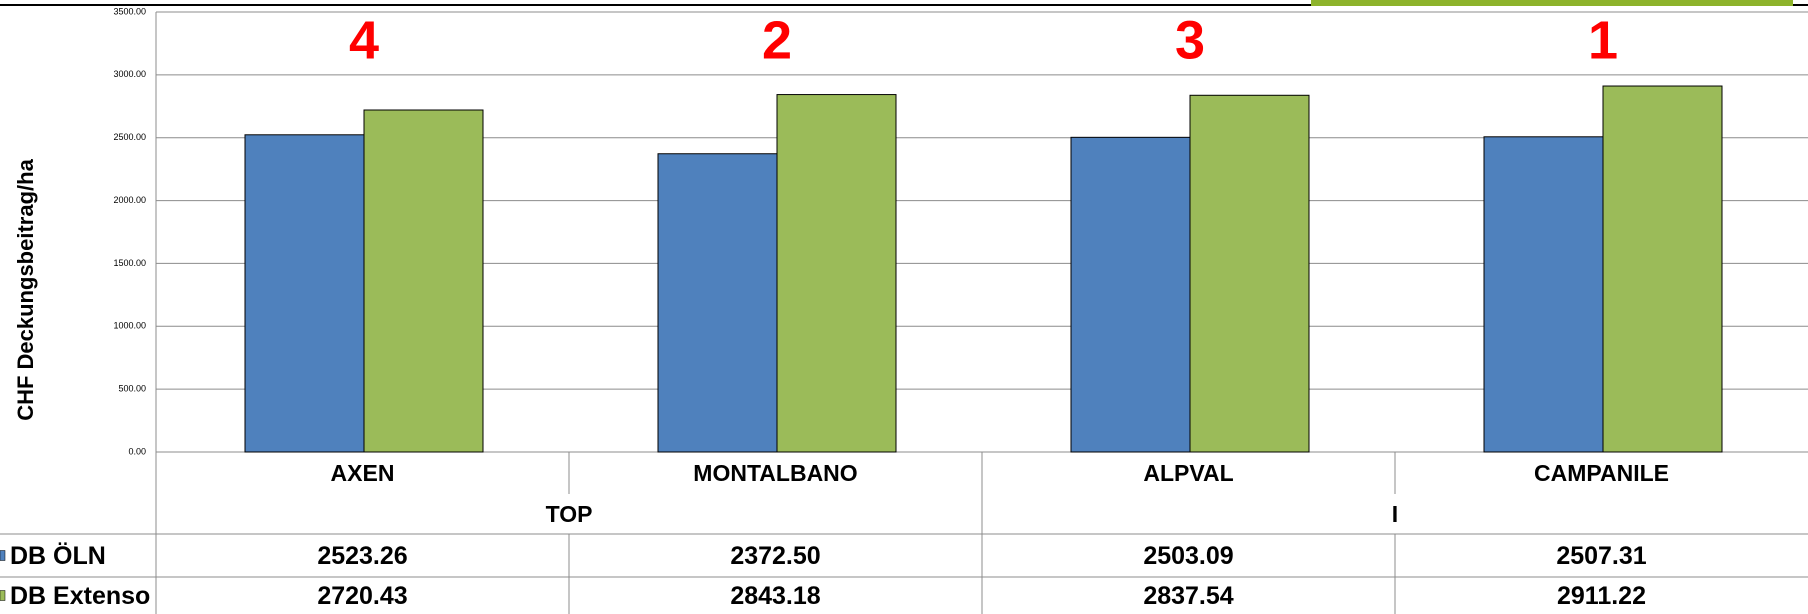 The height and width of the screenshot is (614, 1808). What do you see at coordinates (129, 74) in the screenshot?
I see `y-tick-label: 3000.00` at bounding box center [129, 74].